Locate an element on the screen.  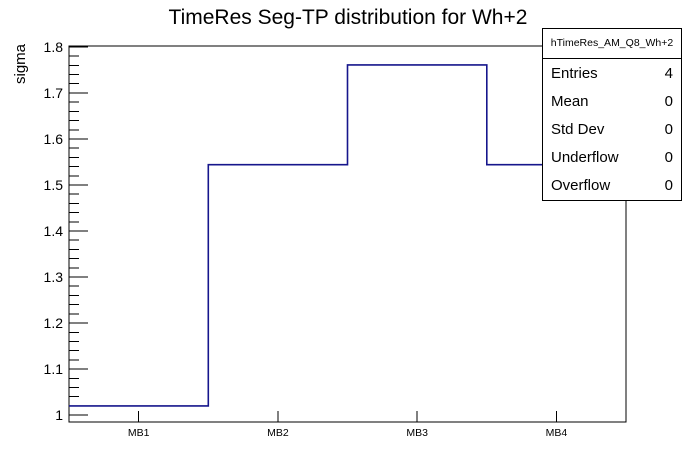
y-axis-tick-label: 1.1 is located at coordinates (54, 369).